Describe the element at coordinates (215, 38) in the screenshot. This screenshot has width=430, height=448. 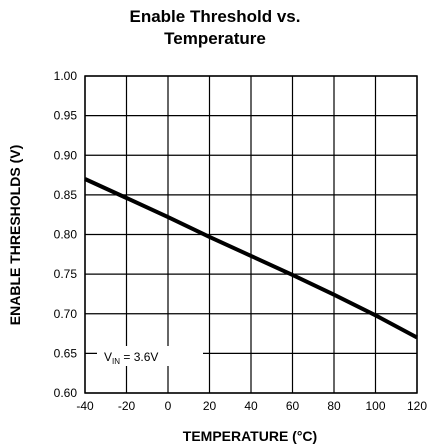
I see `chart-title-line-2: Temperature` at that location.